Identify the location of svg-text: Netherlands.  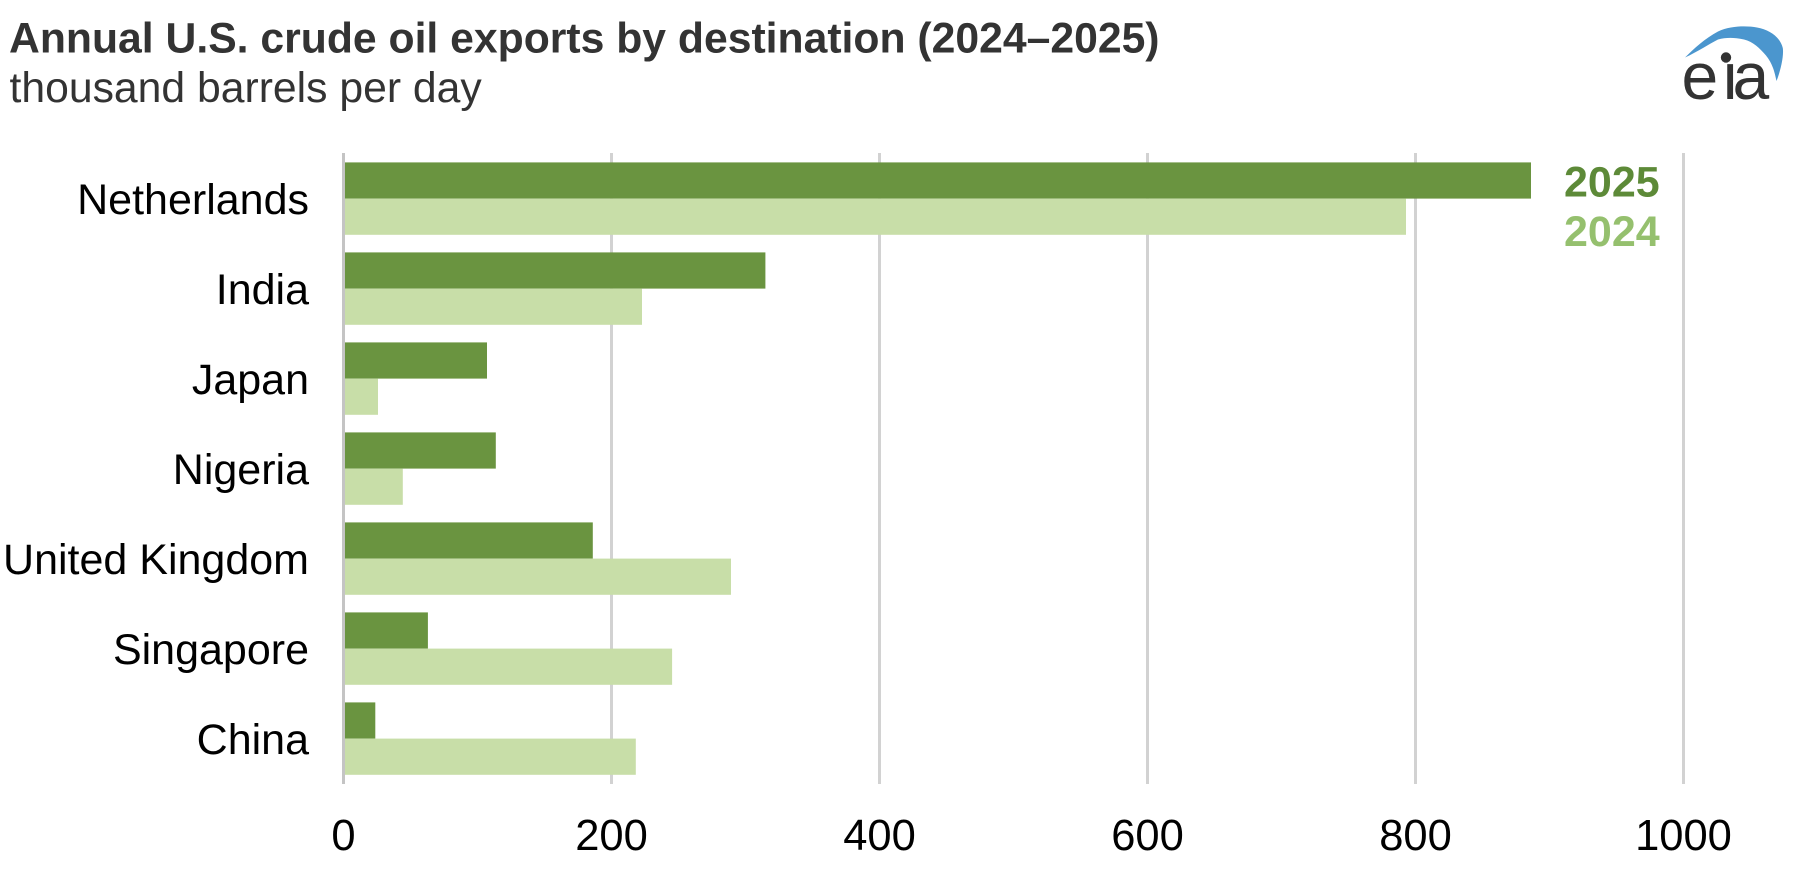
(193, 200).